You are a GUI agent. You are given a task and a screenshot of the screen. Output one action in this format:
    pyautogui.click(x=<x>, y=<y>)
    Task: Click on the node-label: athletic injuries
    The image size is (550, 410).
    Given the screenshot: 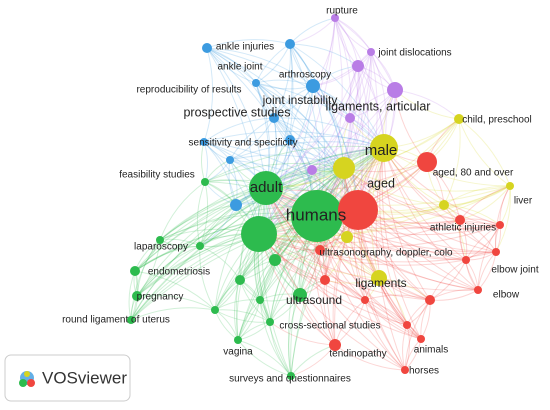 What is the action you would take?
    pyautogui.click(x=463, y=228)
    